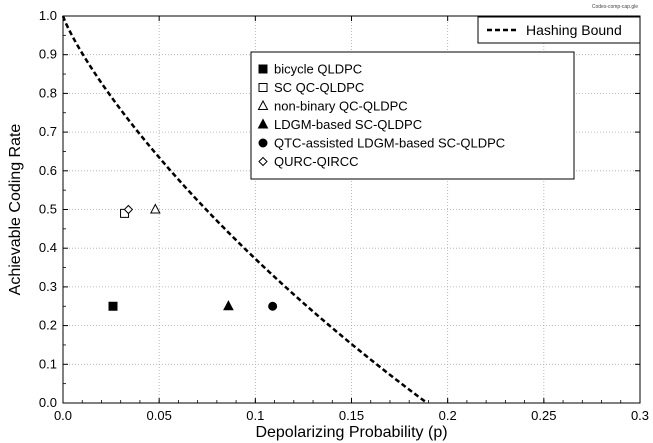 This screenshot has height=443, width=653. What do you see at coordinates (48, 325) in the screenshot?
I see `y-tick-label: 0.2` at bounding box center [48, 325].